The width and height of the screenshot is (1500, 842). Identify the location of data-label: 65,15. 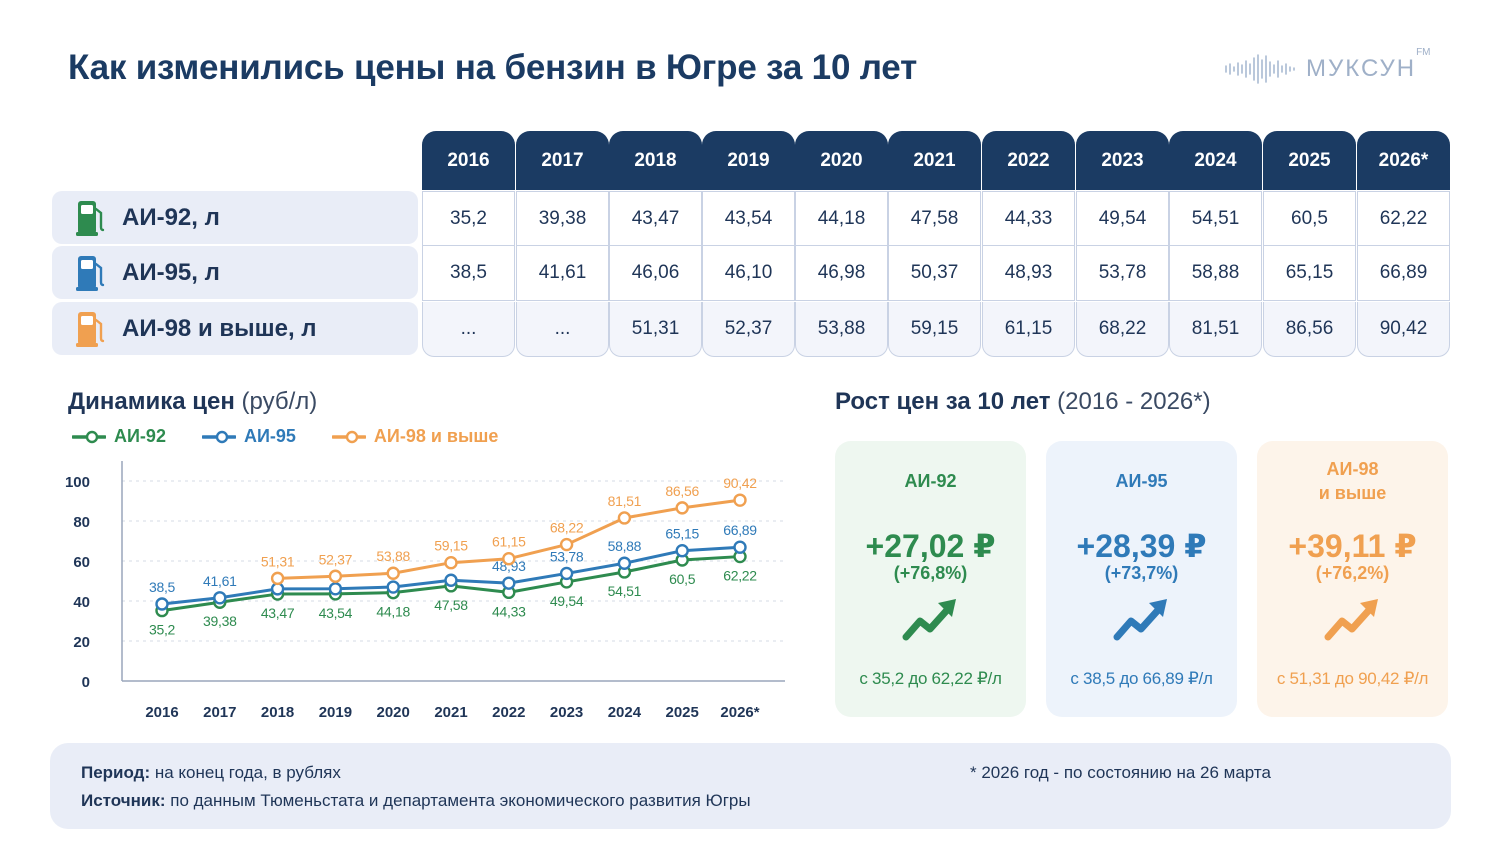
(682, 534).